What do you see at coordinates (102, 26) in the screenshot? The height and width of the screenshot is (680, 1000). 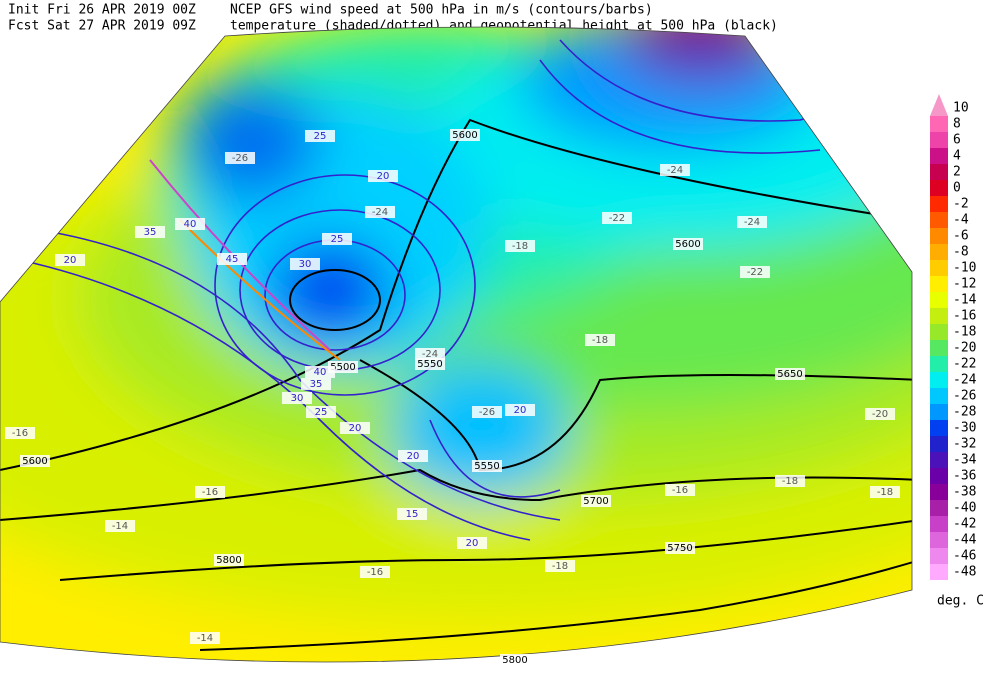 I see `forecast-time: Fcst Sat 27 APR 2019 09Z` at bounding box center [102, 26].